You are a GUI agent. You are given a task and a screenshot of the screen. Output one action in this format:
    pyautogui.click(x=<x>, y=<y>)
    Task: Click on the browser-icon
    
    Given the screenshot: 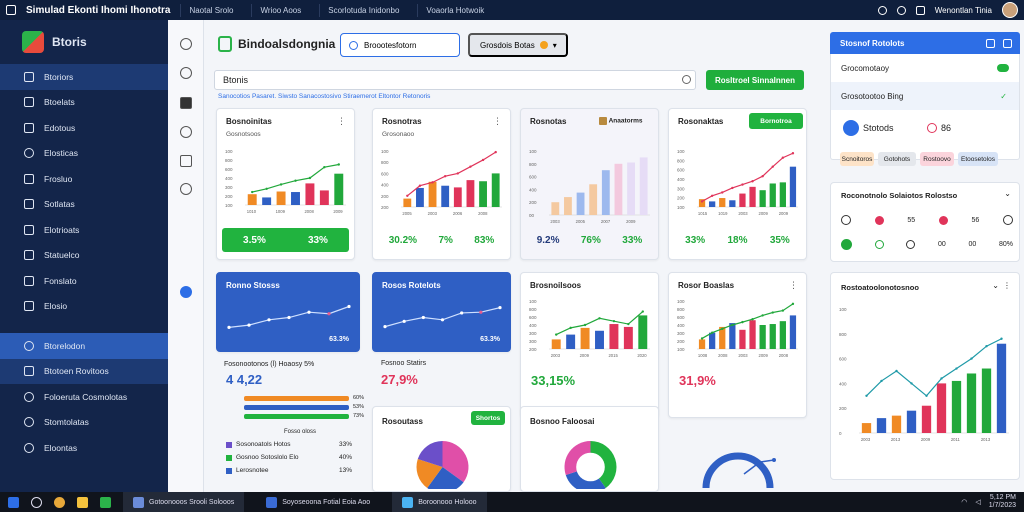 What is the action you would take?
    pyautogui.click(x=59, y=502)
    